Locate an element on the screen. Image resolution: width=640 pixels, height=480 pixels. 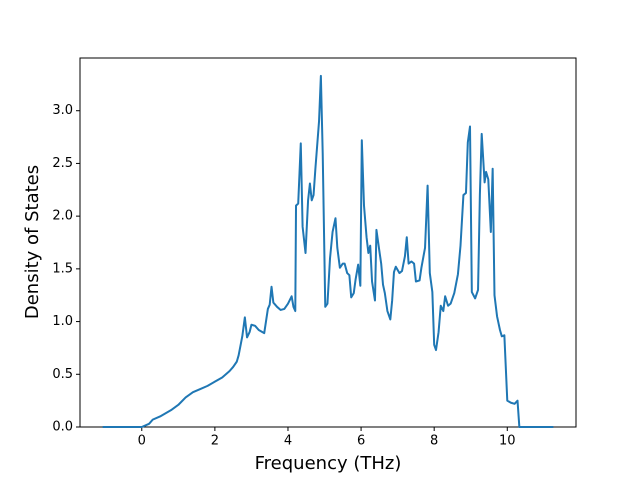
x-tick-label: 10 is located at coordinates (507, 441).